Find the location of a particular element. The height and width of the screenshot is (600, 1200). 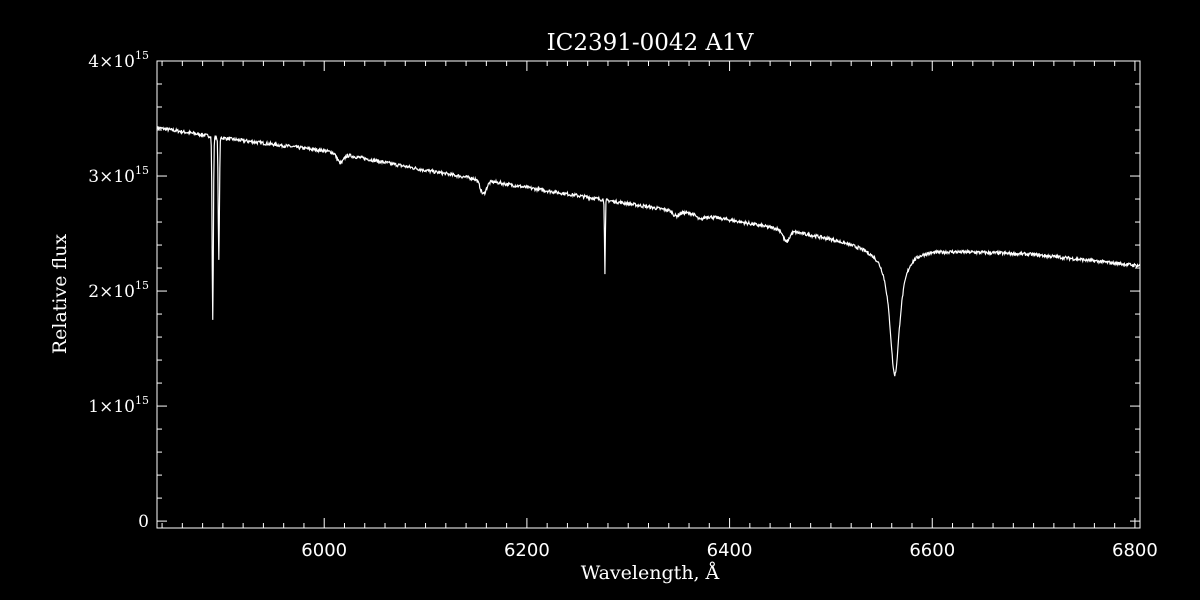

y-tick-label: 1×10¹⁵ is located at coordinates (118, 405).